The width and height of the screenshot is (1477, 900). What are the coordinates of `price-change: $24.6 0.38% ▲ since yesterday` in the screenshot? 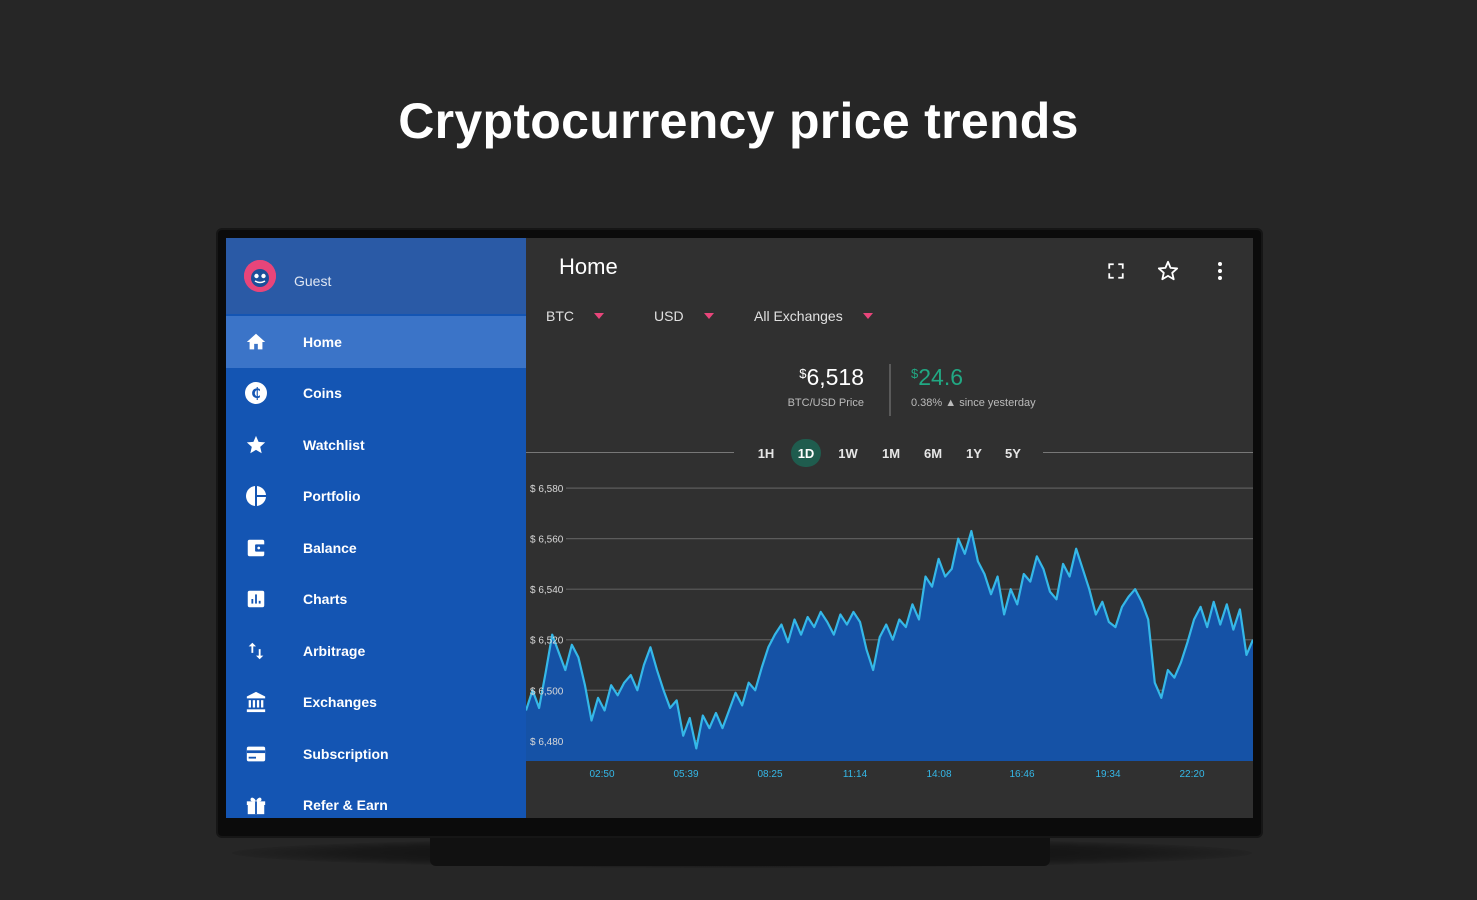 It's located at (973, 386).